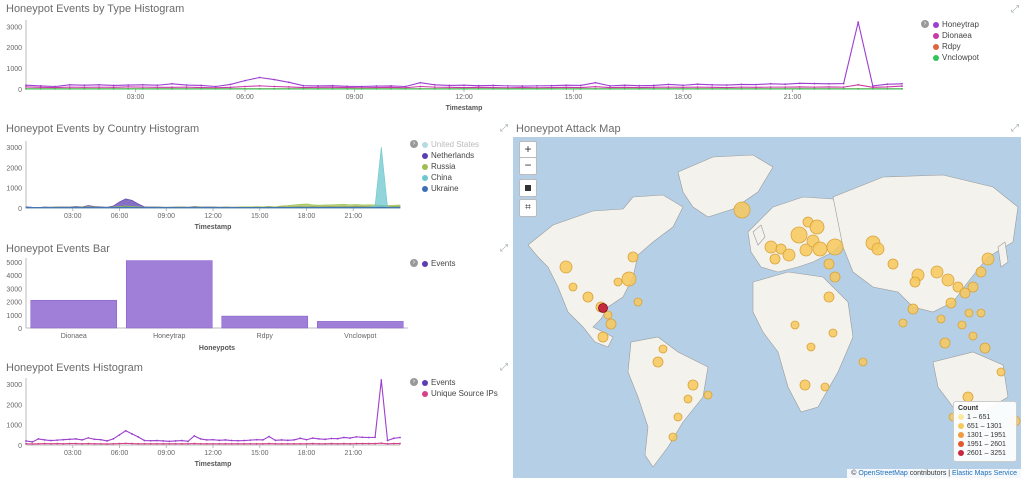 The image size is (1024, 482). Describe the element at coordinates (759, 235) in the screenshot. I see `land-uk` at that location.